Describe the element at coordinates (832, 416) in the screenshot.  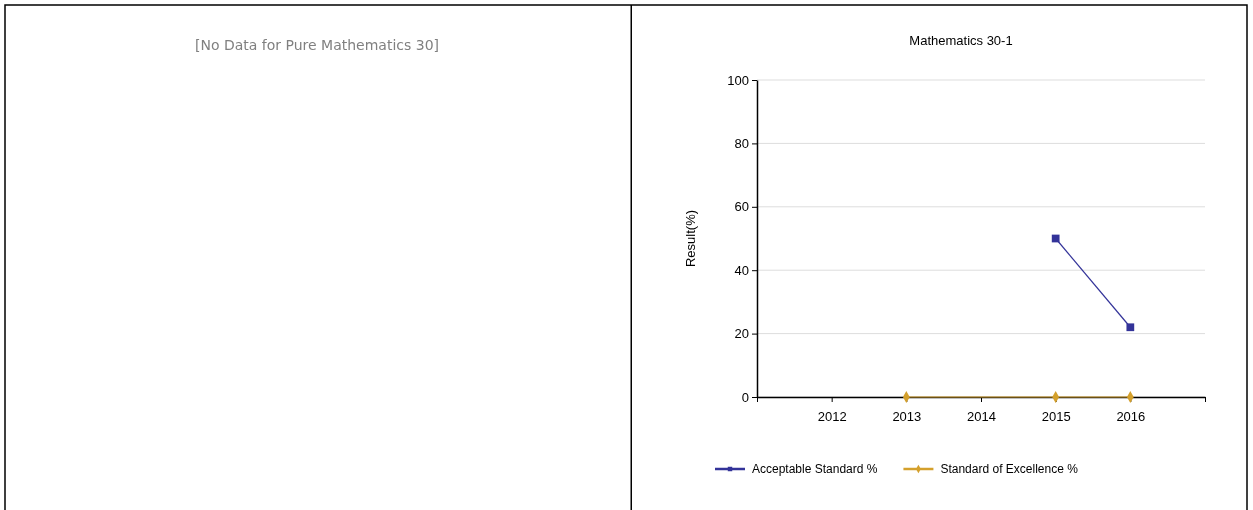
I see `x-tick-label: 2012` at that location.